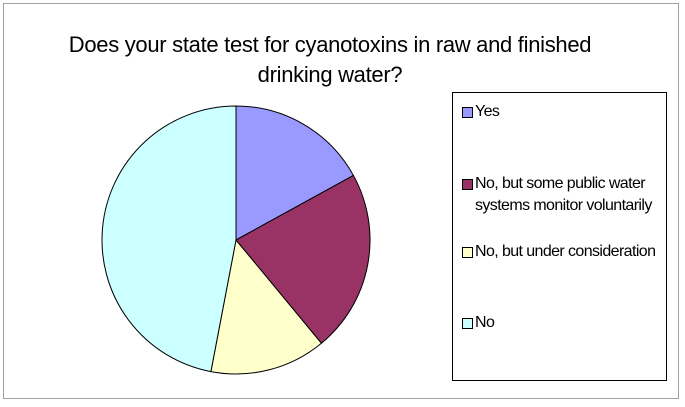 The image size is (685, 407). Describe the element at coordinates (562, 112) in the screenshot. I see `legend-item: Yes` at that location.